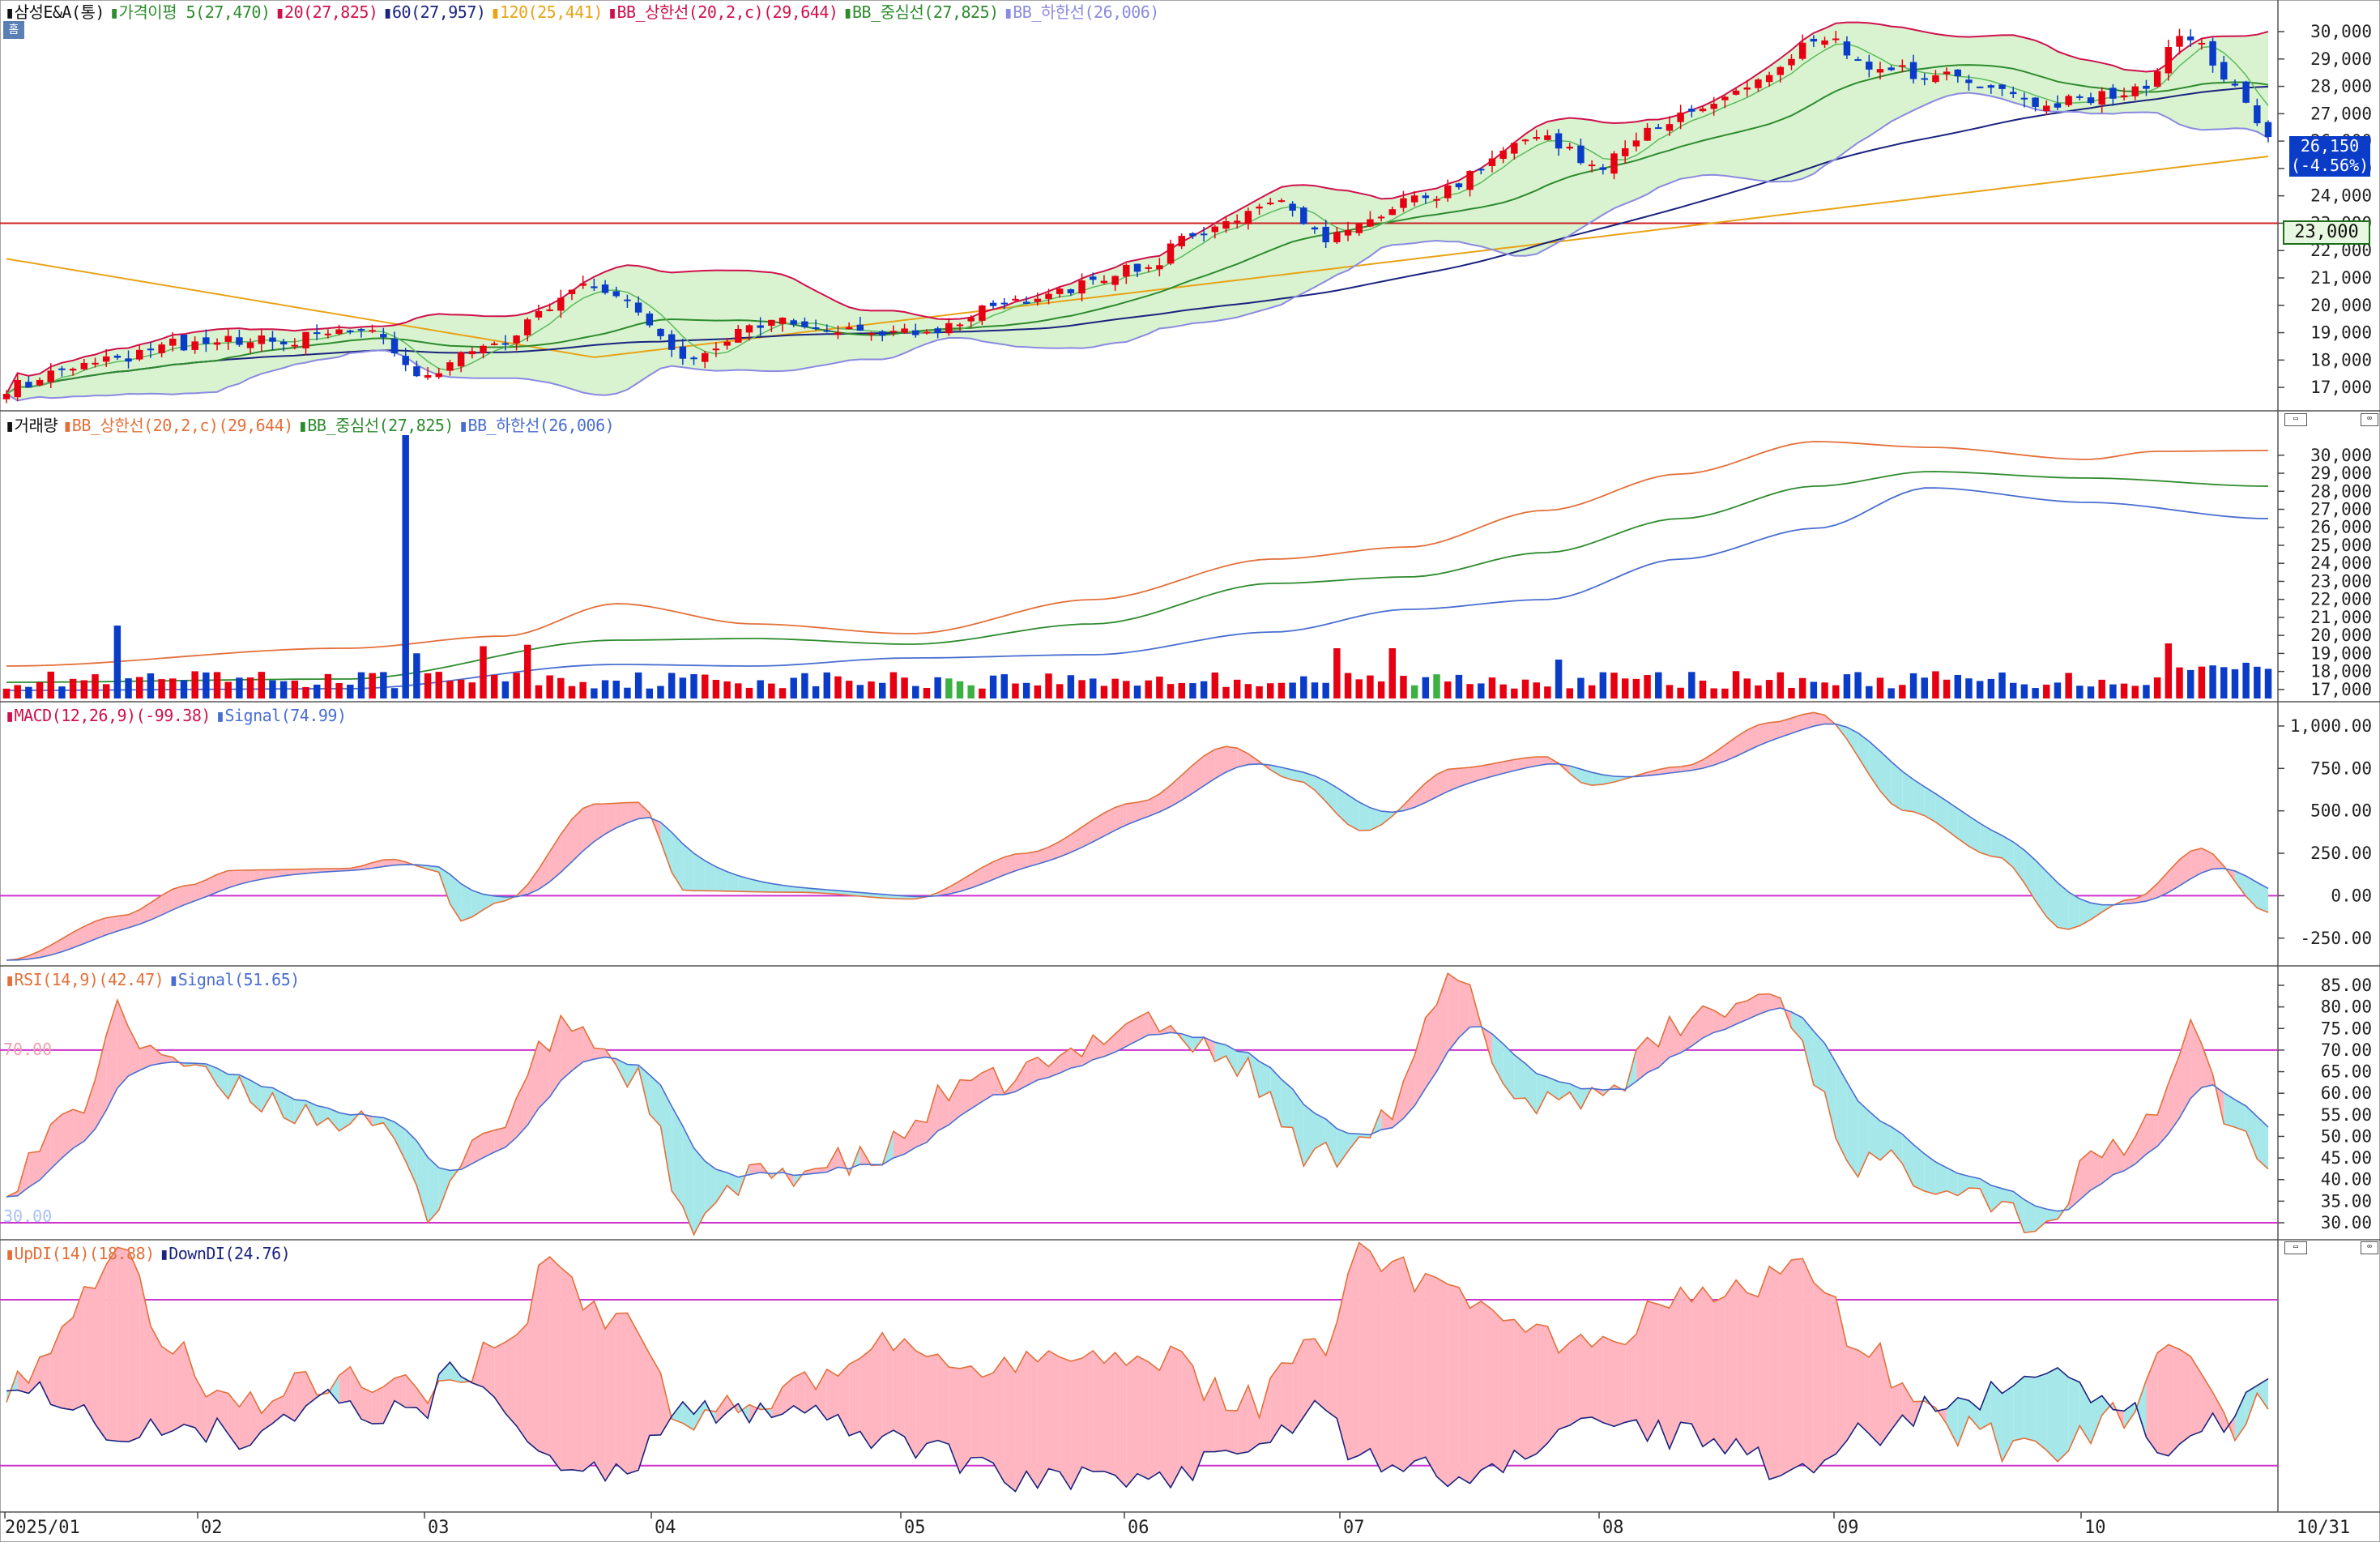  Describe the element at coordinates (84, 979) in the screenshot. I see `legend-item: ▮RSI(14,9)(42.47)` at that location.